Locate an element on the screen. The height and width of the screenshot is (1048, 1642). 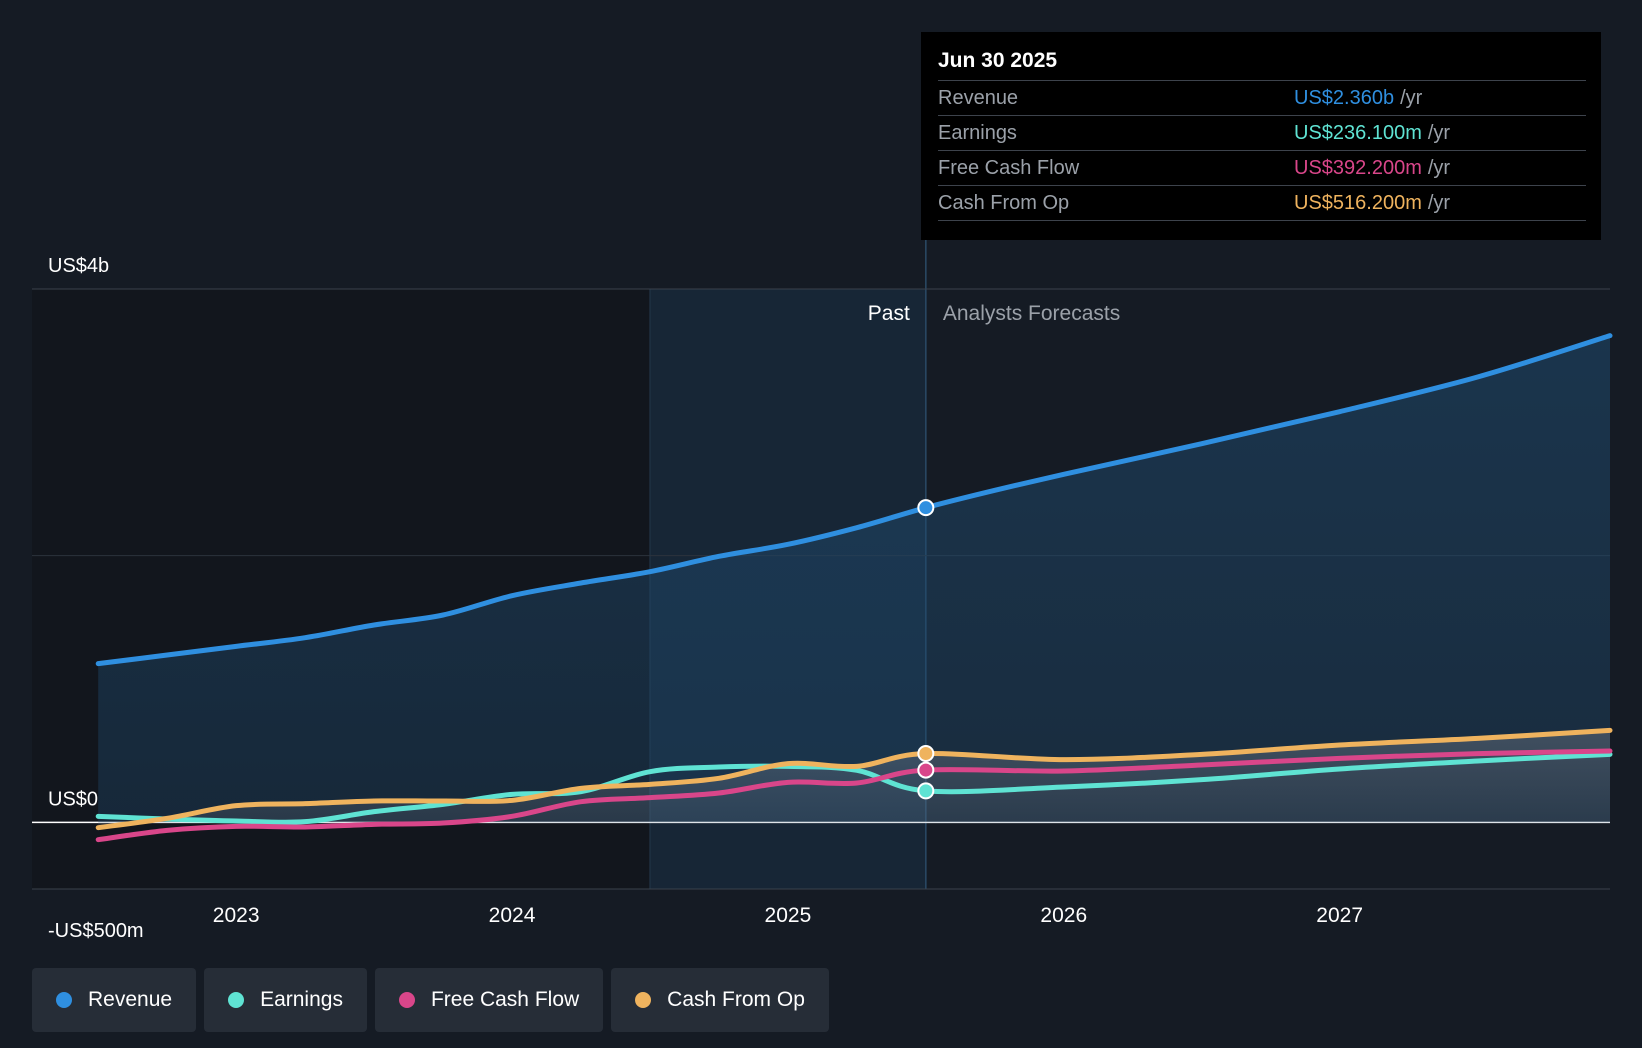
past-label: Past is located at coordinates (889, 313).